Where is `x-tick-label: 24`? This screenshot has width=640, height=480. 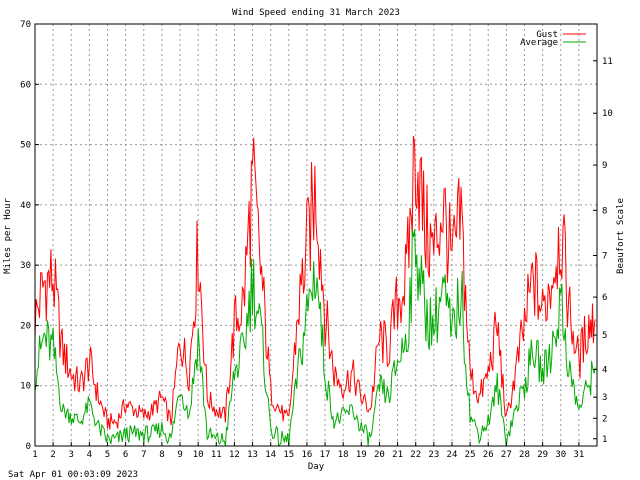
x-tick-label: 24 is located at coordinates (452, 455).